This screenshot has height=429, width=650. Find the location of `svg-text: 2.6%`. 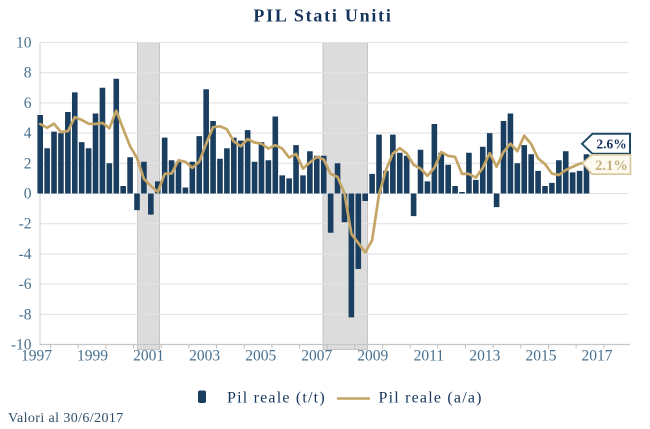

svg-text: 2.6% is located at coordinates (611, 144).